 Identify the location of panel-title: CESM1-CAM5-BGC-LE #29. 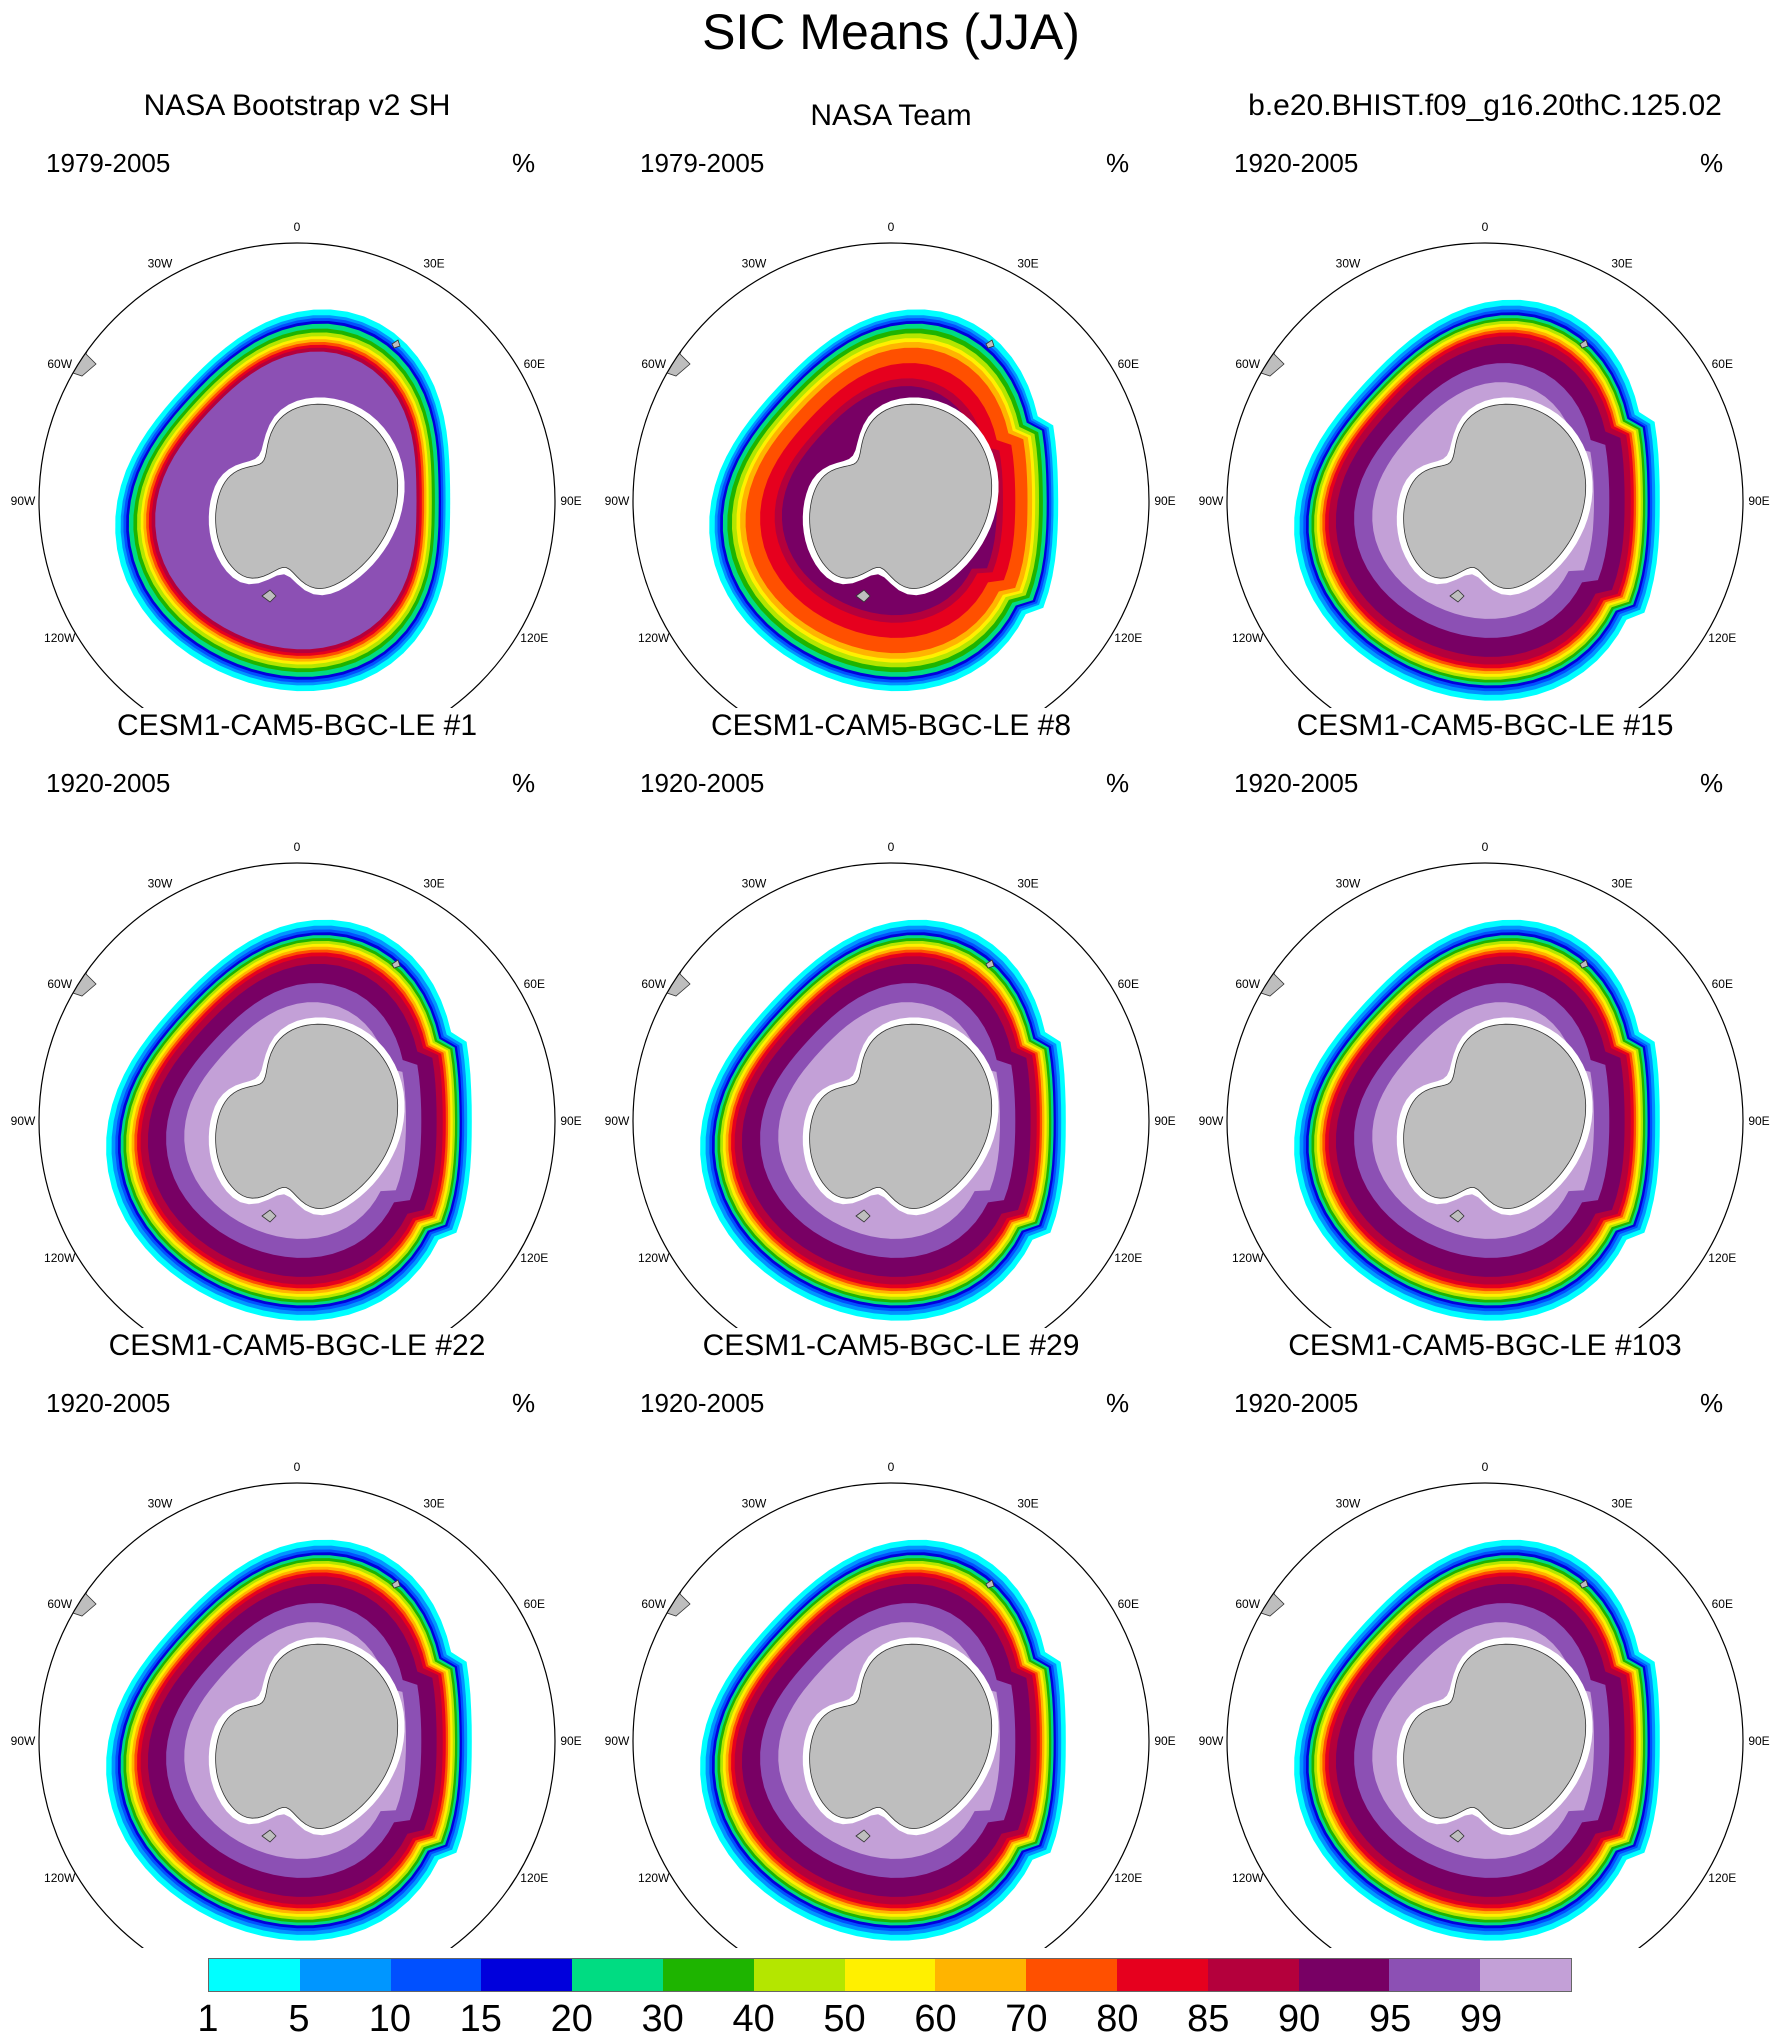
(891, 1345).